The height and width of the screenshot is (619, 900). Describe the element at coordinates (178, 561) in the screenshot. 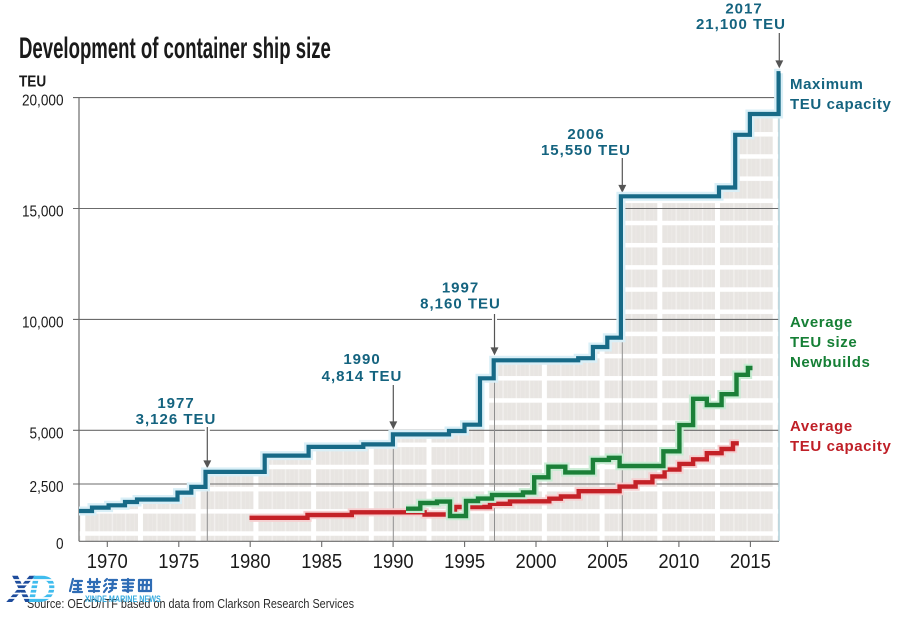

I see `svg-text: 1975` at that location.